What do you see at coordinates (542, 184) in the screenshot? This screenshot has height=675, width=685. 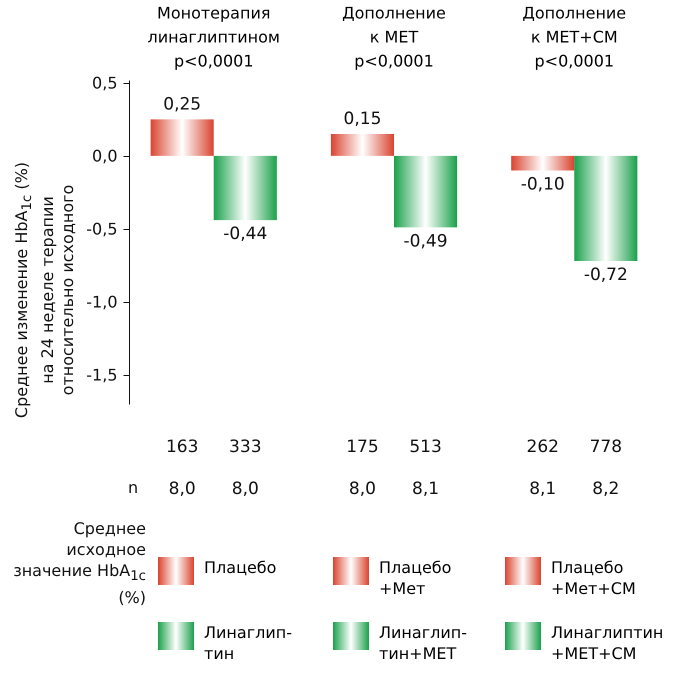 I see `data-label: -0,10` at bounding box center [542, 184].